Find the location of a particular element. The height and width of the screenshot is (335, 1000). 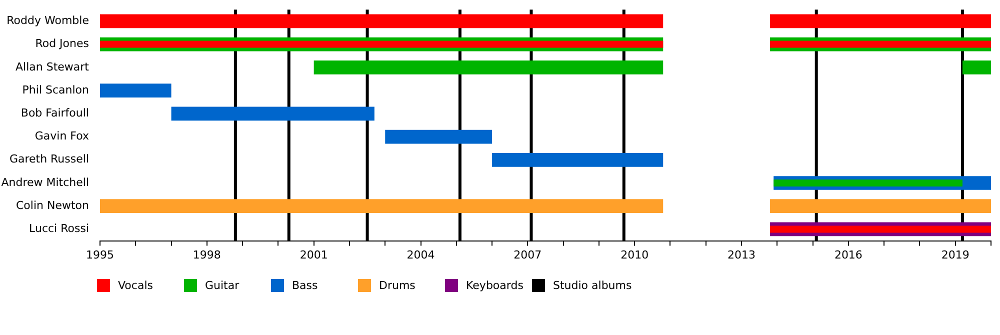

x-tick-label: 1995 is located at coordinates (100, 255).